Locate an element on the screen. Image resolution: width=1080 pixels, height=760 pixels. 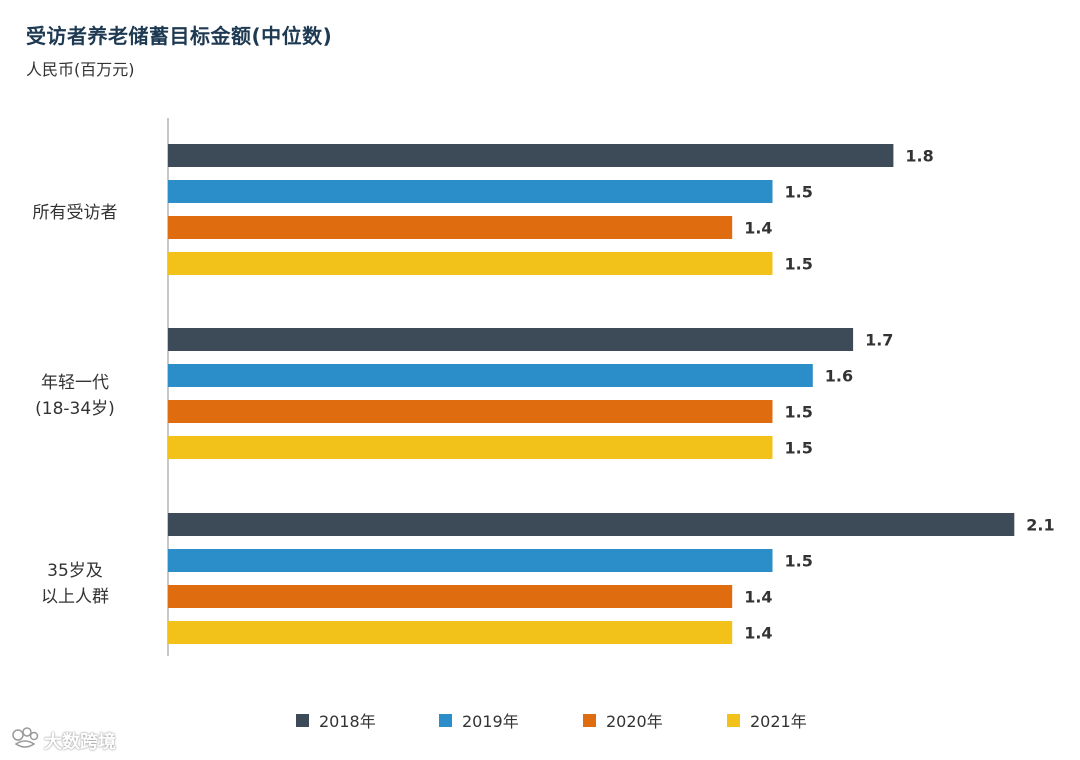
category-label-line: 年轻一代 is located at coordinates (75, 383).